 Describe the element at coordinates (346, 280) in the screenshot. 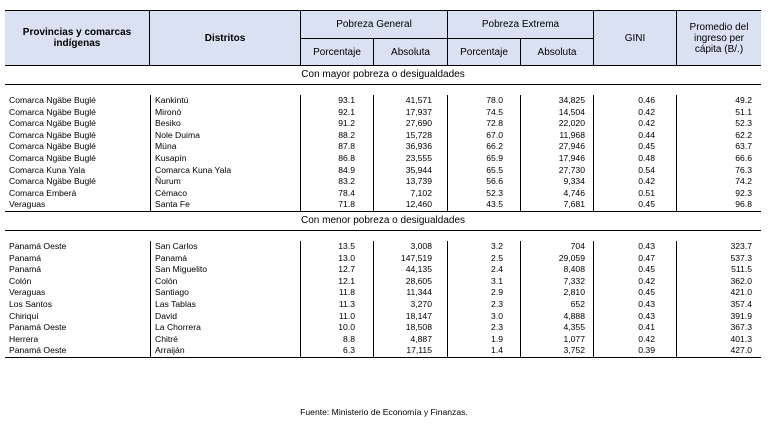

I see `general-percent-cell: 12.1` at that location.